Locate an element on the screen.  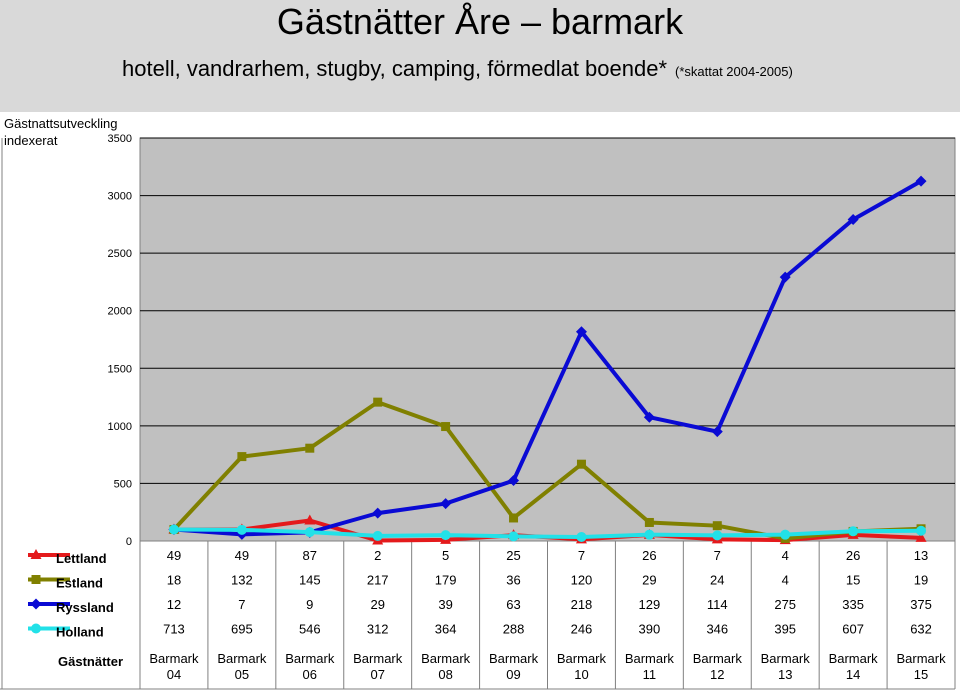
x-tick-label: 13 is located at coordinates (785, 674).